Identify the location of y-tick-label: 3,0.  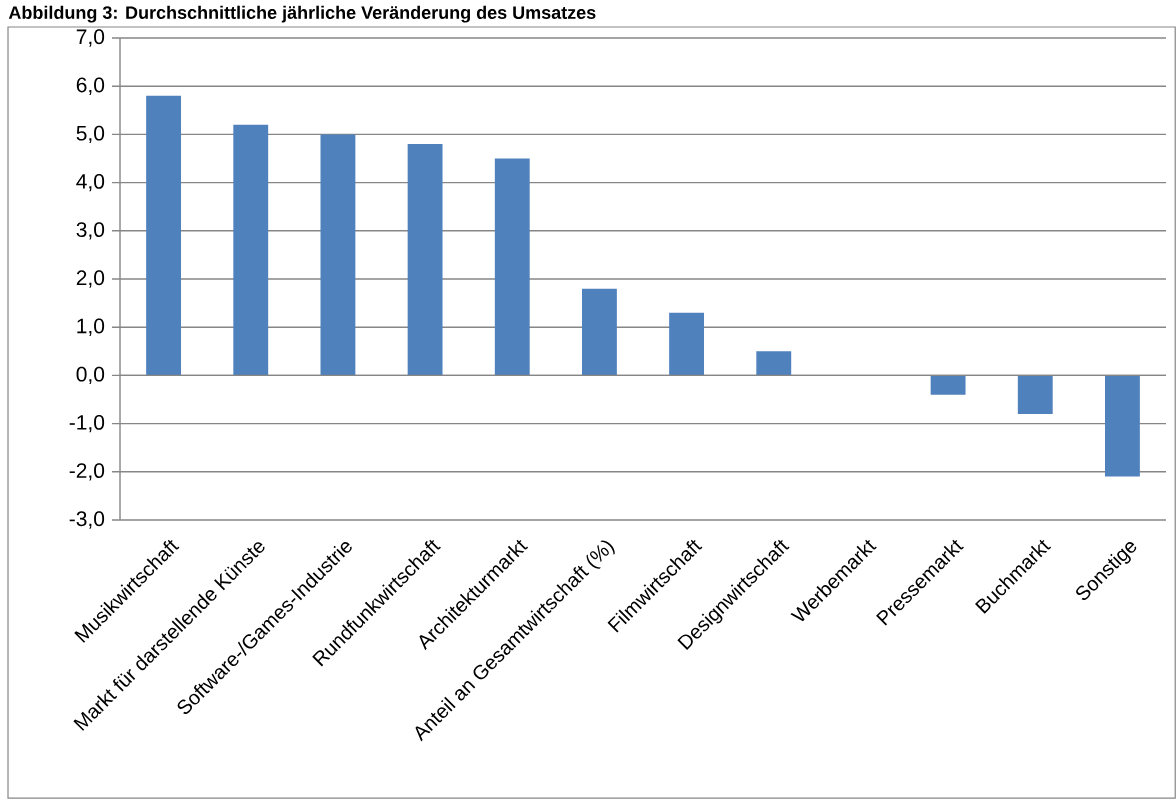
(90, 231).